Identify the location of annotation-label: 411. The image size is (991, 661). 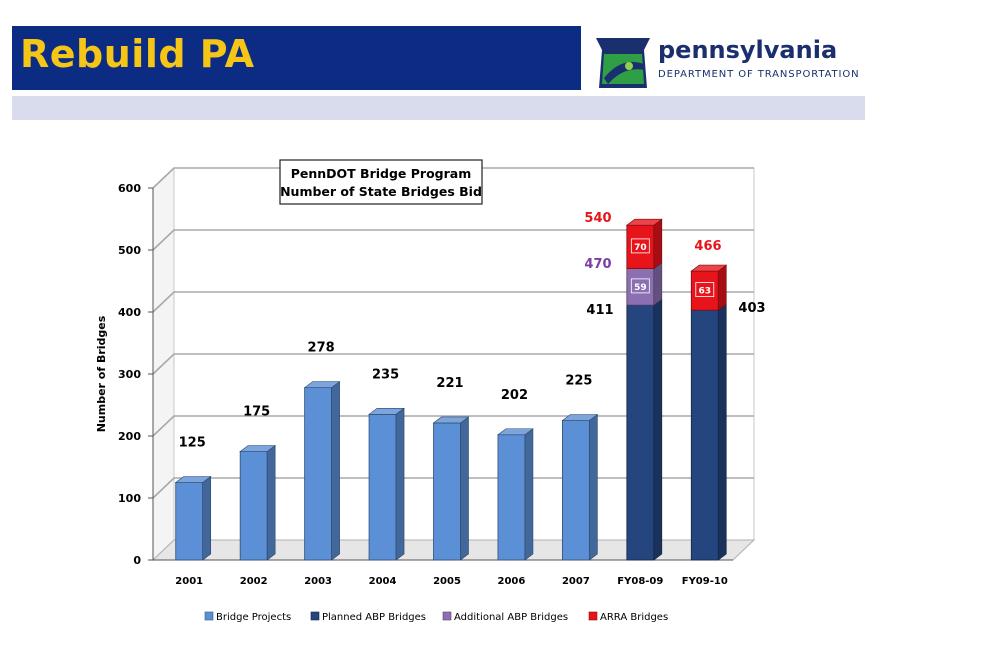
(599, 310).